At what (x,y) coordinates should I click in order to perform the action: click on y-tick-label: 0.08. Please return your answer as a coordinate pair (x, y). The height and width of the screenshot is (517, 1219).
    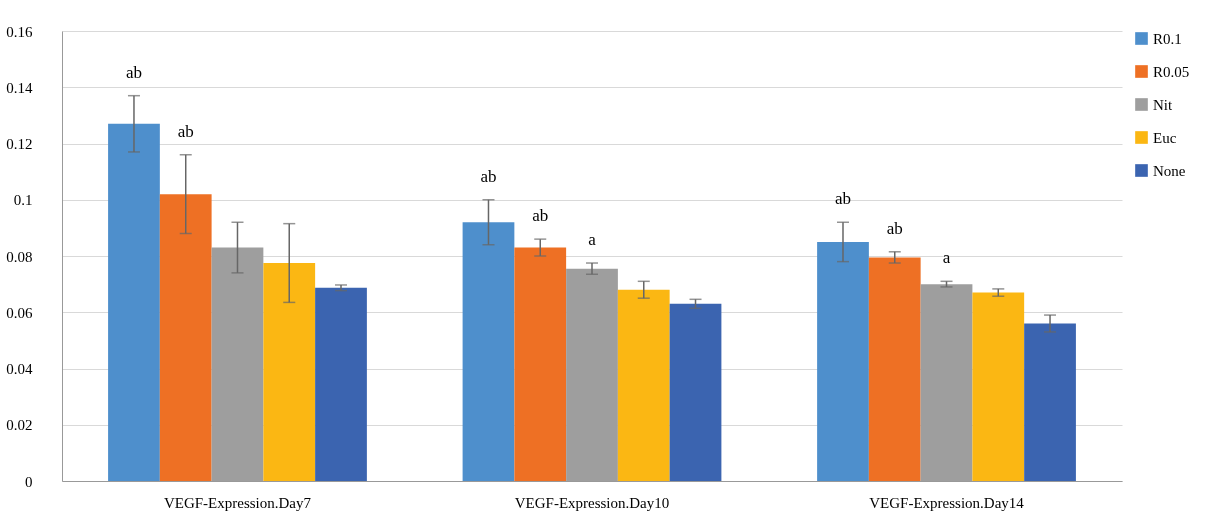
    Looking at the image, I should click on (19, 256).